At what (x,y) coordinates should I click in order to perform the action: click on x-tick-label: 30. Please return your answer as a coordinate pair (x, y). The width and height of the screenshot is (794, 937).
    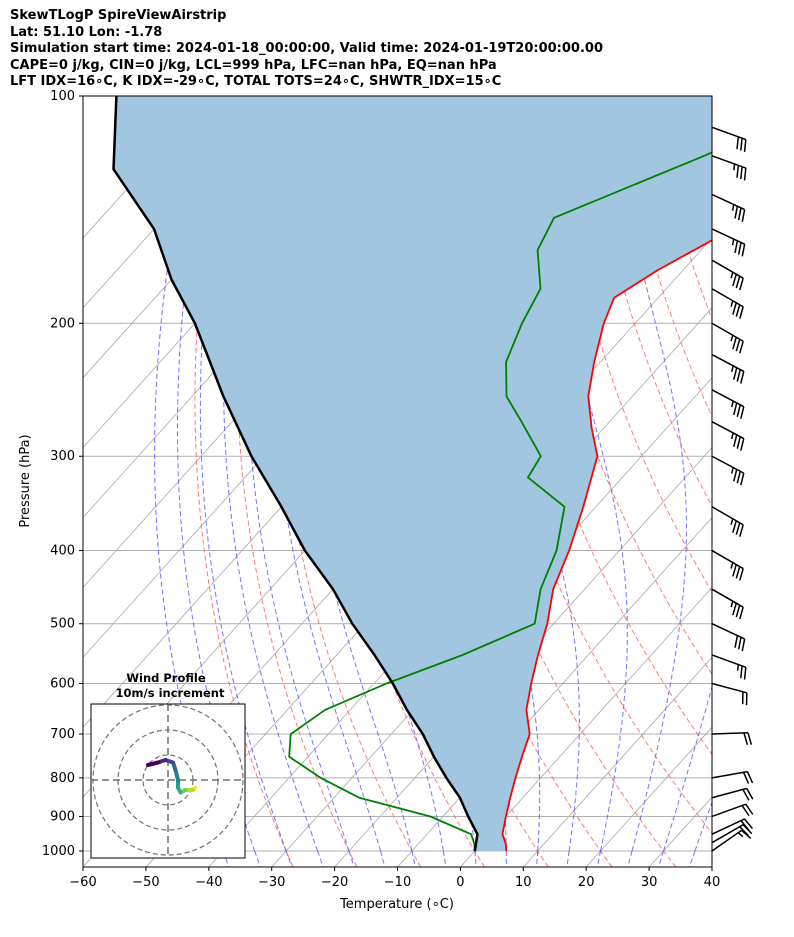
    Looking at the image, I should click on (649, 882).